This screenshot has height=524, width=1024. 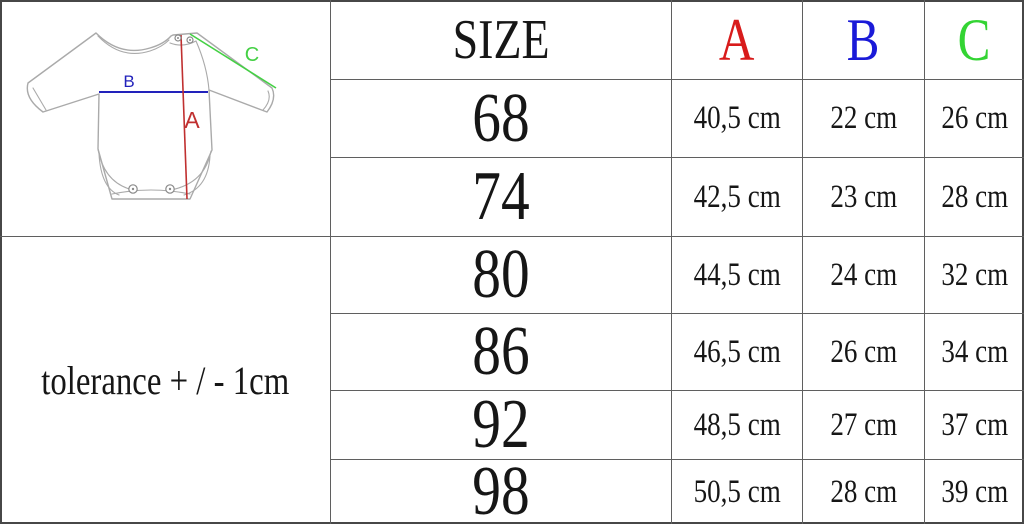 I want to click on diagram-label-c: C, so click(x=252, y=55).